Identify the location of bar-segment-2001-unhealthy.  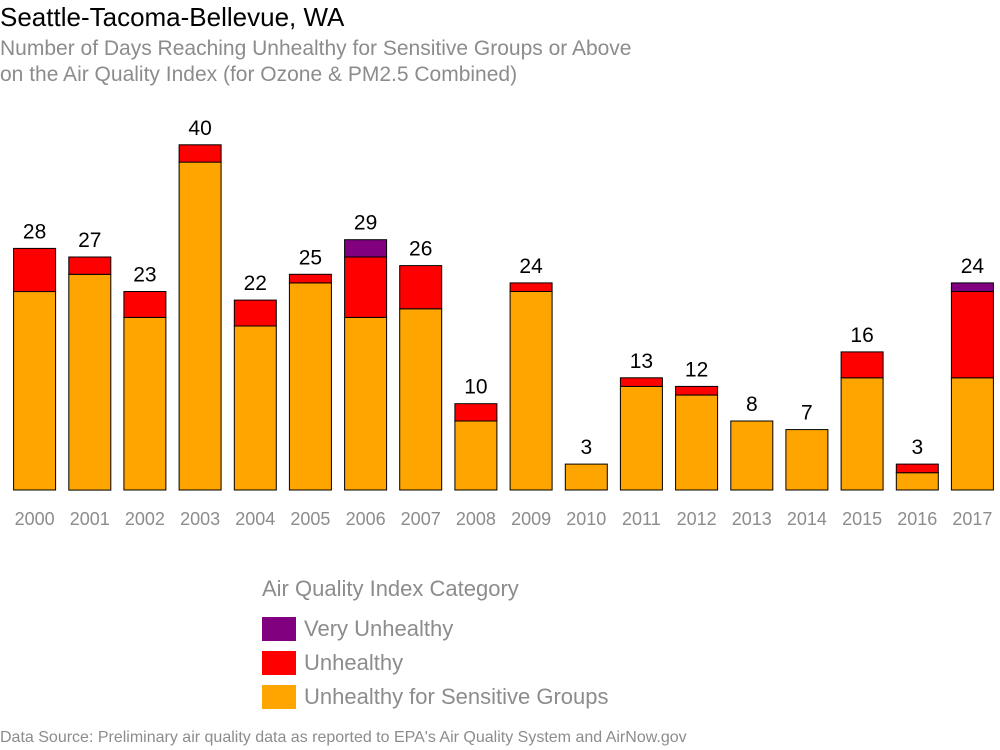
(90, 265).